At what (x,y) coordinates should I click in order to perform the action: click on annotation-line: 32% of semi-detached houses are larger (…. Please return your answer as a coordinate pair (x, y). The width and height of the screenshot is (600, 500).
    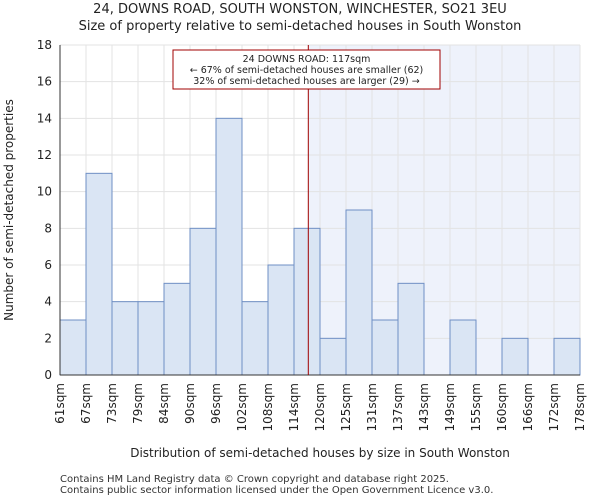
    Looking at the image, I should click on (306, 81).